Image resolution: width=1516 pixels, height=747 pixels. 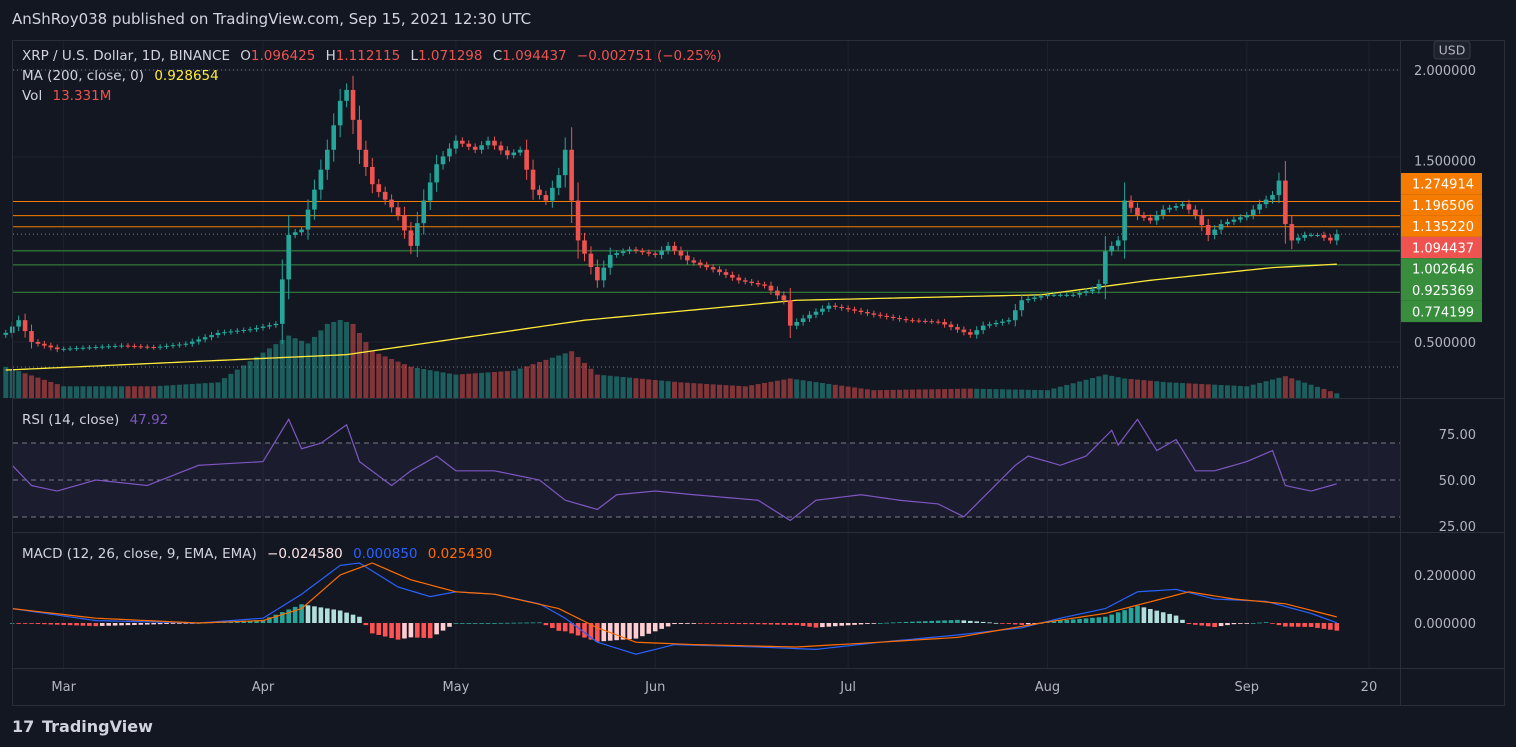 What do you see at coordinates (460, 554) in the screenshot?
I see `macd-signal-value: 0.025430` at bounding box center [460, 554].